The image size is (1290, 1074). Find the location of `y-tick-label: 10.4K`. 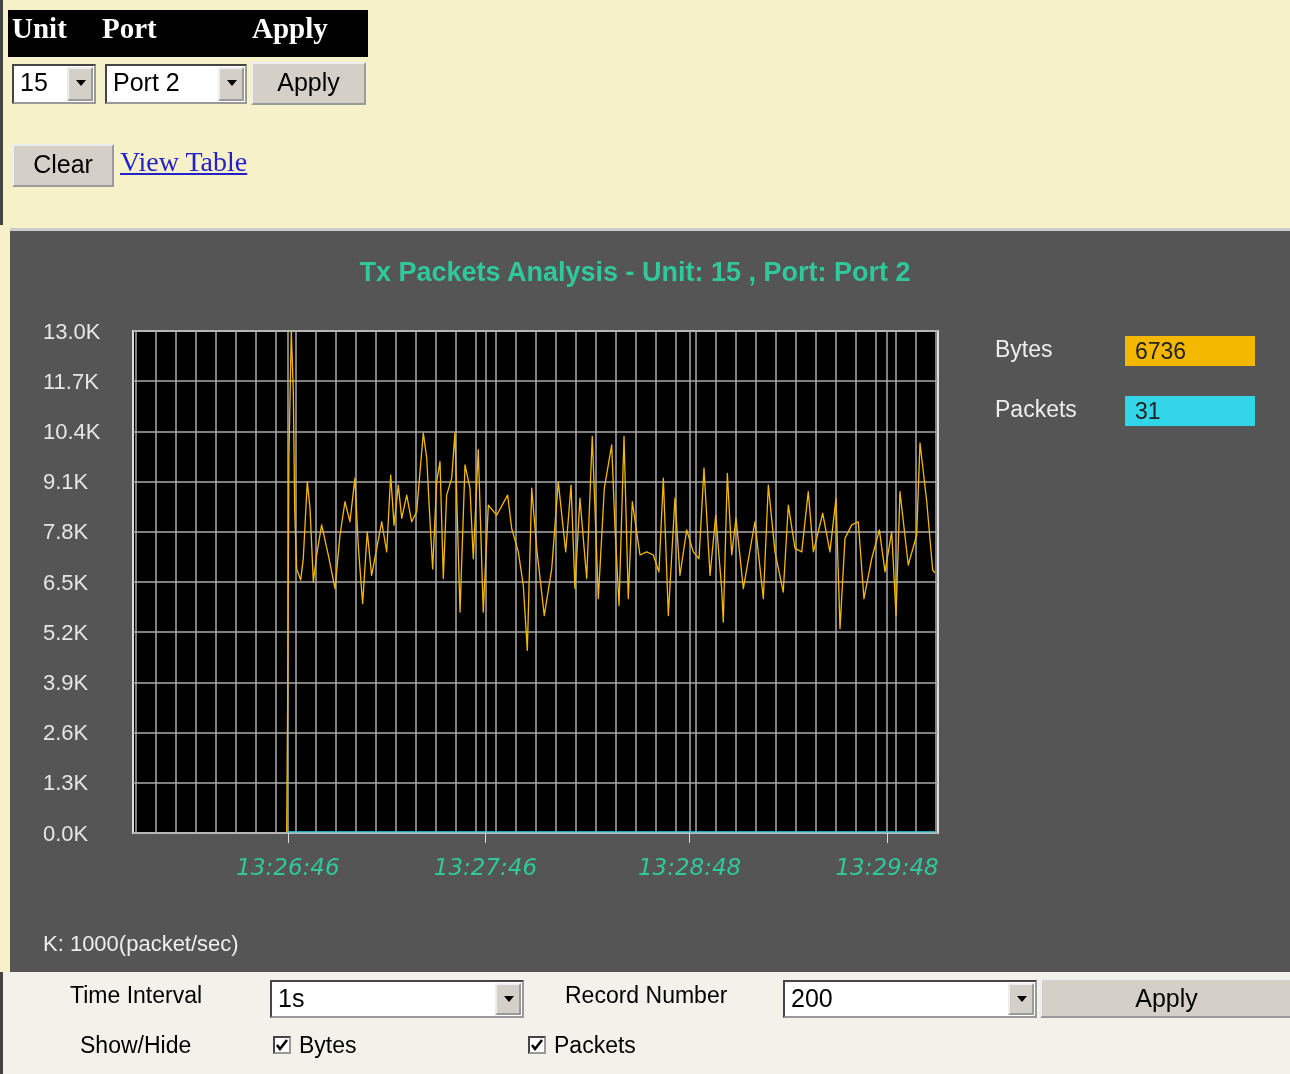

y-tick-label: 10.4K is located at coordinates (72, 431).